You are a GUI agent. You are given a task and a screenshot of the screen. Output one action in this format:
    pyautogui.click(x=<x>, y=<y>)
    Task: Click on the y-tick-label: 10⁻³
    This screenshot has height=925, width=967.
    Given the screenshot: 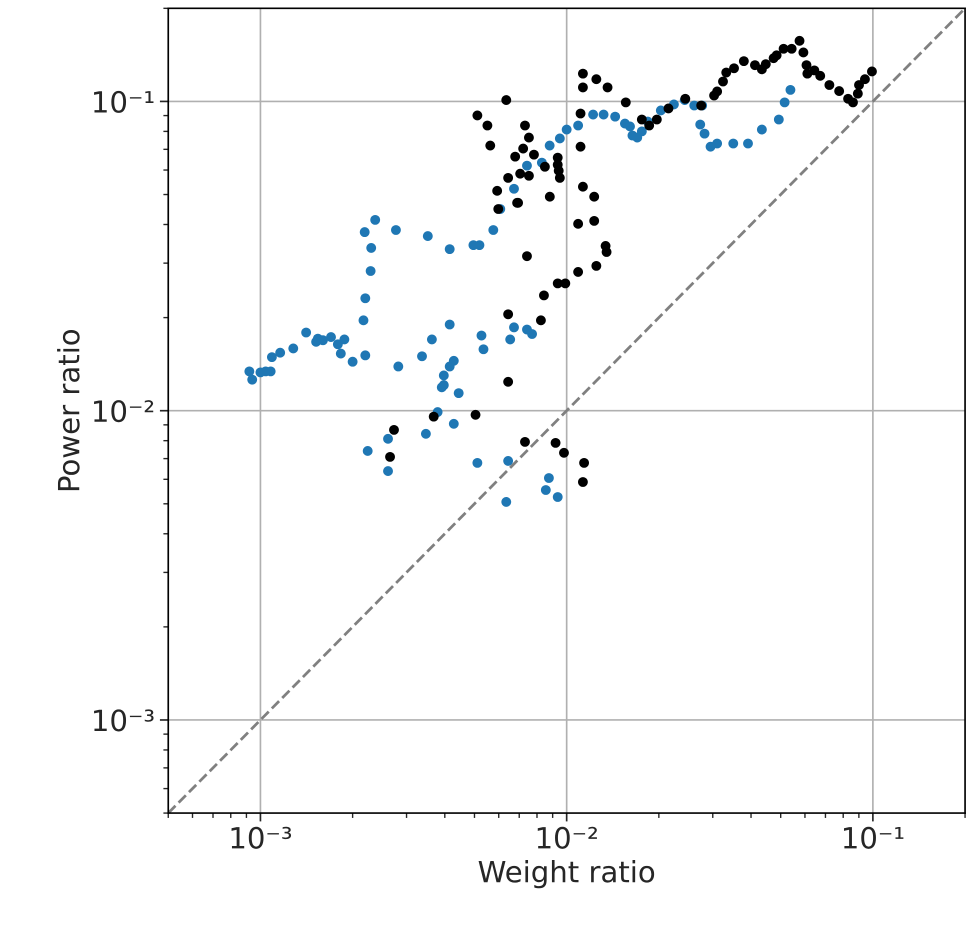 What is the action you would take?
    pyautogui.click(x=124, y=720)
    